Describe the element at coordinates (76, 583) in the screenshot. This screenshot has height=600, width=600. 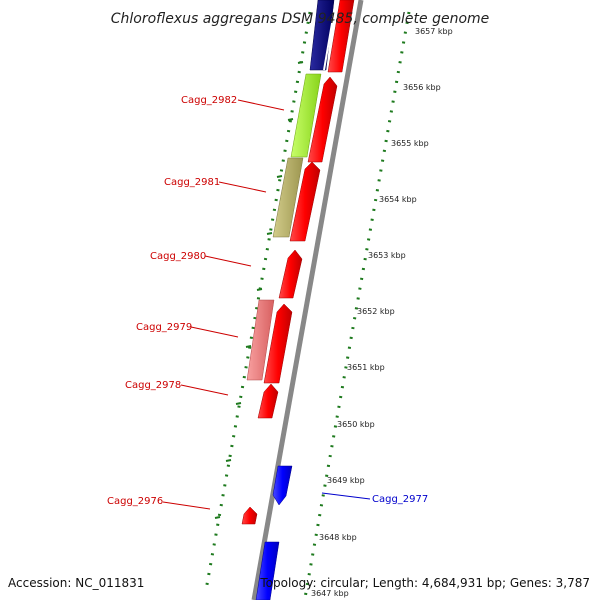
I see `accession-text: Accession: NC_011831` at that location.